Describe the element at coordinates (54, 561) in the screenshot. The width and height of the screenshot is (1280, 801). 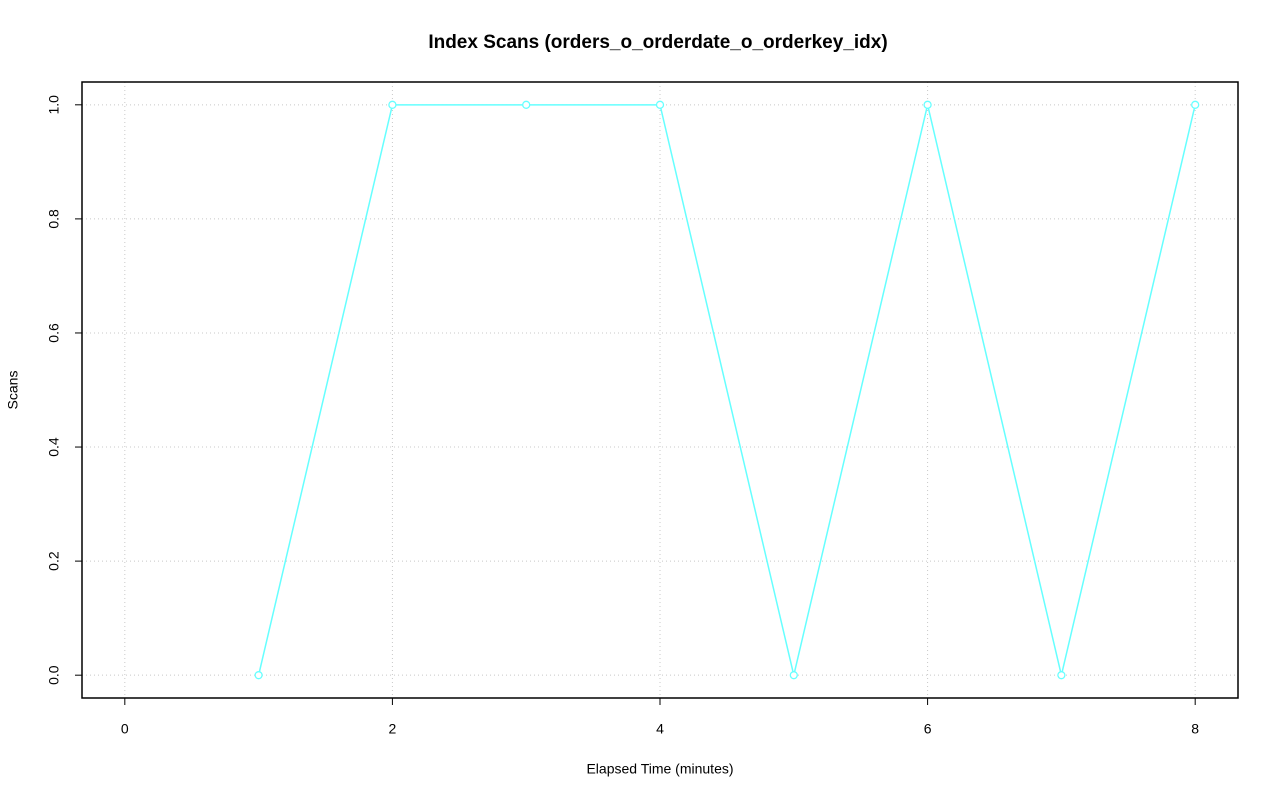
I see `y-tick-label: 0.2` at that location.